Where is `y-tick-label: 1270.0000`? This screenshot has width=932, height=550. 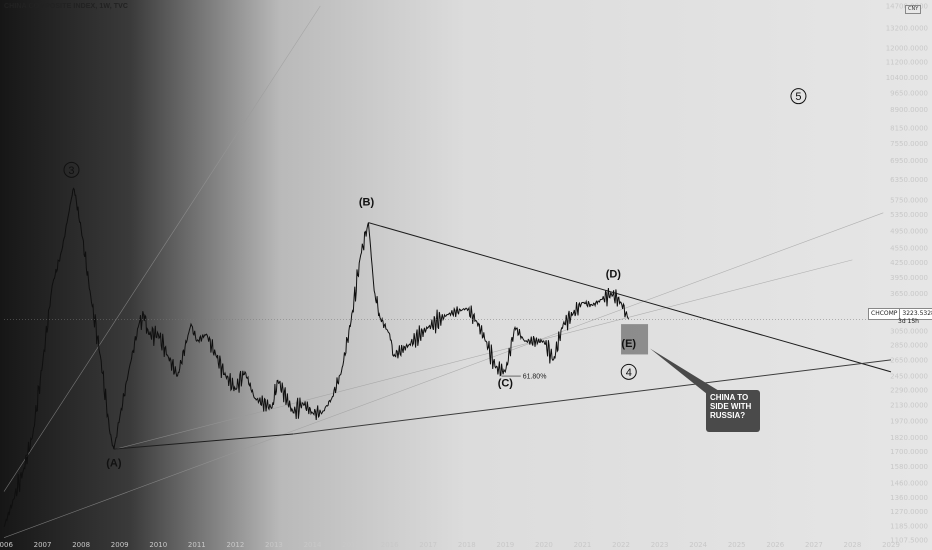 y-tick-label: 1270.0000 is located at coordinates (909, 512).